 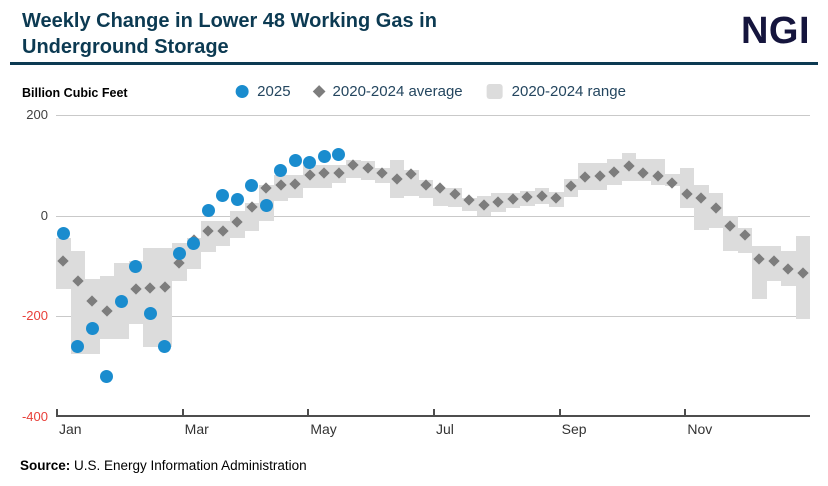 What do you see at coordinates (397, 91) in the screenshot?
I see `legend-label: 2020-2024 average` at bounding box center [397, 91].